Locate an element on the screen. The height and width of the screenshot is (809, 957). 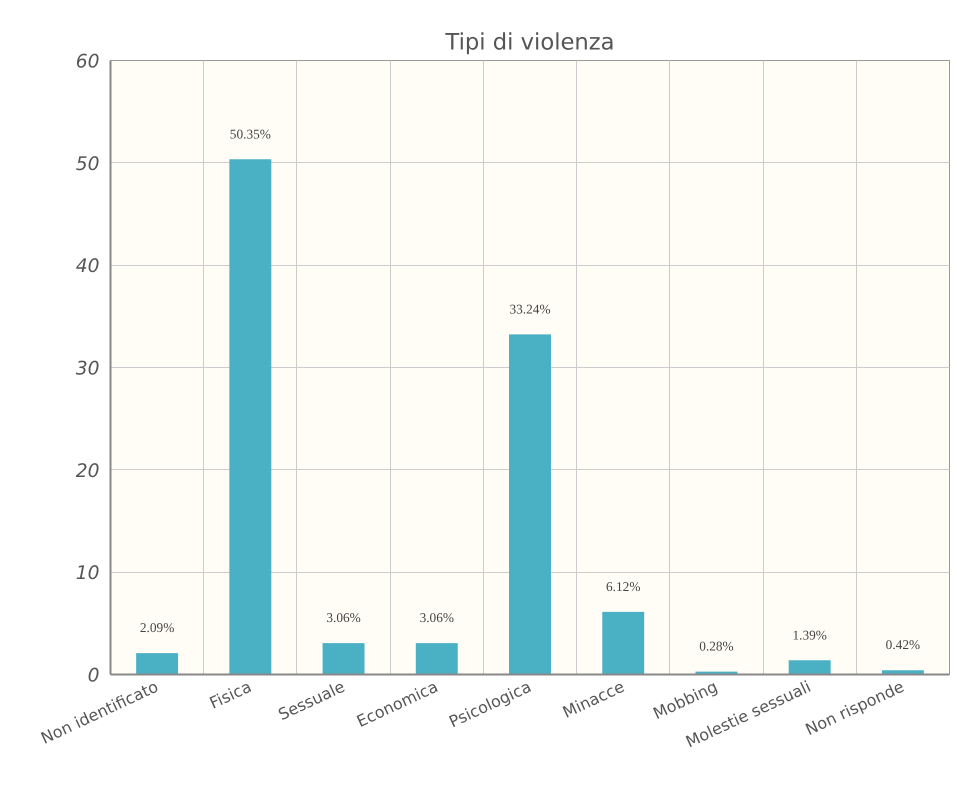
data-label: 50.35% is located at coordinates (250, 134).